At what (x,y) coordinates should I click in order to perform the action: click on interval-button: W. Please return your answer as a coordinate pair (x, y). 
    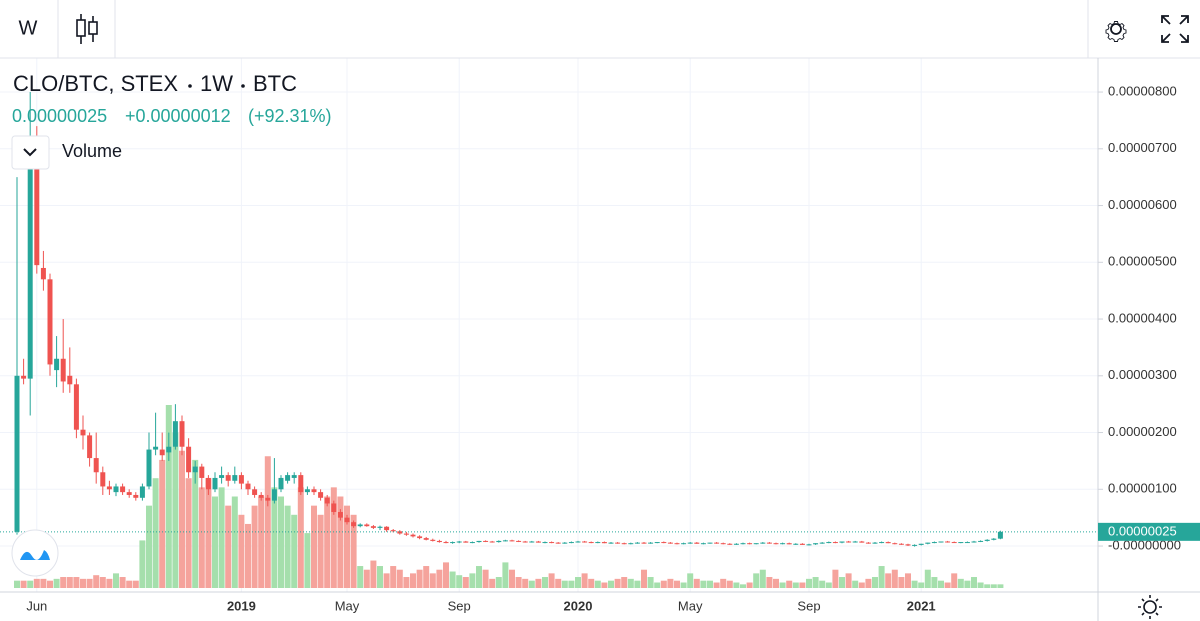
    Looking at the image, I should click on (28, 28).